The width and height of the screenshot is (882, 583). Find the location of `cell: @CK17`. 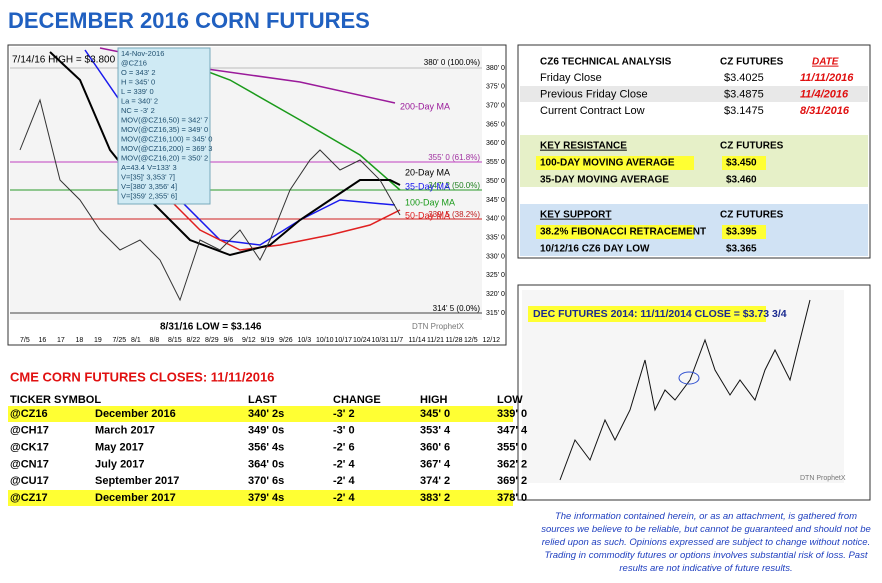

cell: @CK17 is located at coordinates (29, 448).